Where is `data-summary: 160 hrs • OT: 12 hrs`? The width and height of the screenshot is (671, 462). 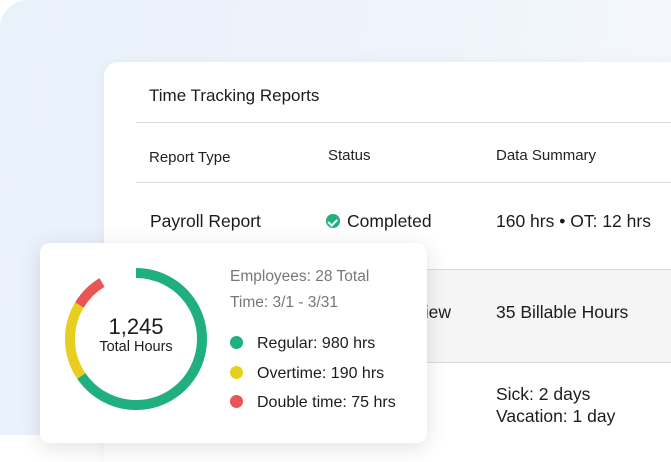
data-summary: 160 hrs • OT: 12 hrs is located at coordinates (573, 221).